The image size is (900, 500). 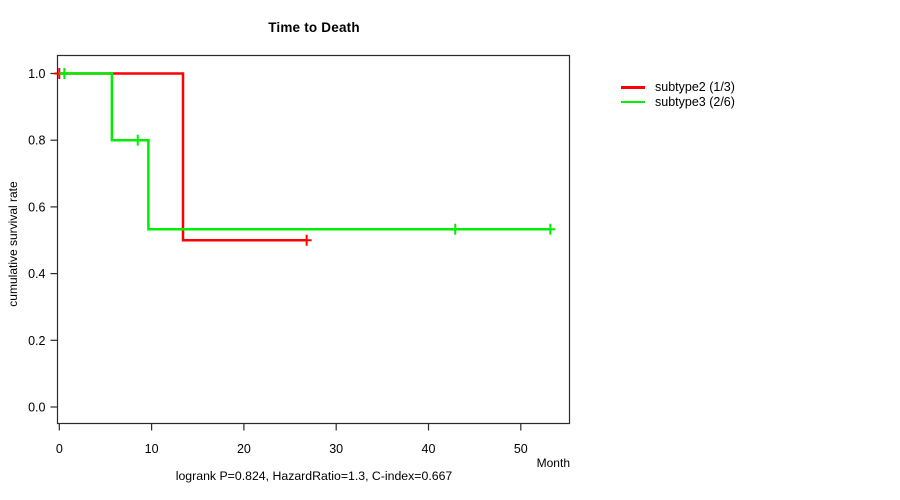 What do you see at coordinates (695, 87) in the screenshot?
I see `legend-label: subtype2 (1/3)` at bounding box center [695, 87].